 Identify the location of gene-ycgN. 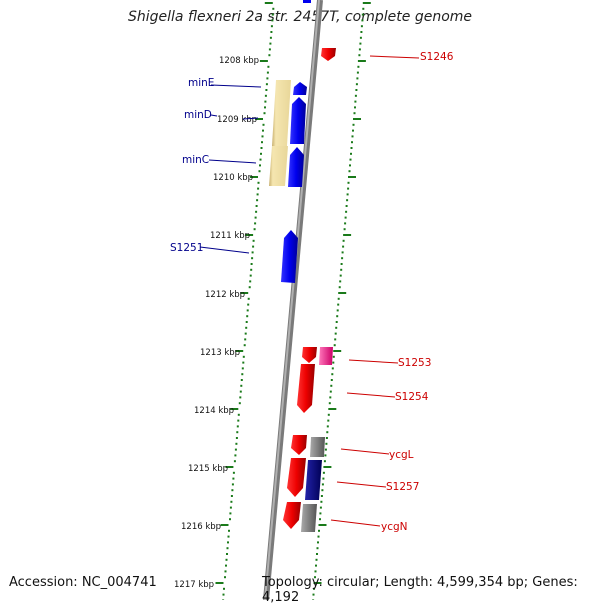
(292, 515).